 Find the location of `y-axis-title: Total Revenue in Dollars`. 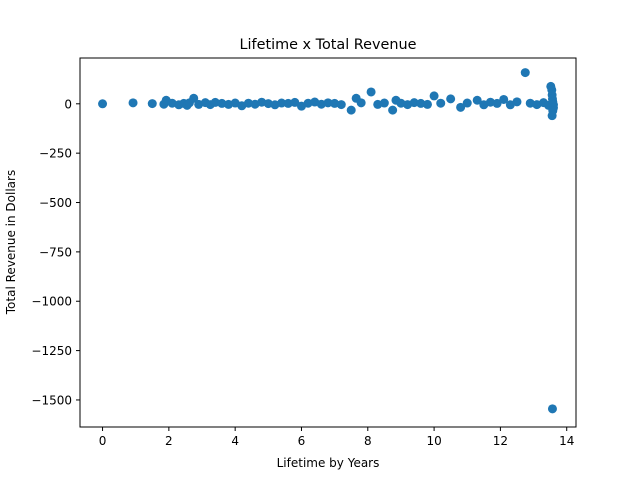

y-axis-title: Total Revenue in Dollars is located at coordinates (11, 242).